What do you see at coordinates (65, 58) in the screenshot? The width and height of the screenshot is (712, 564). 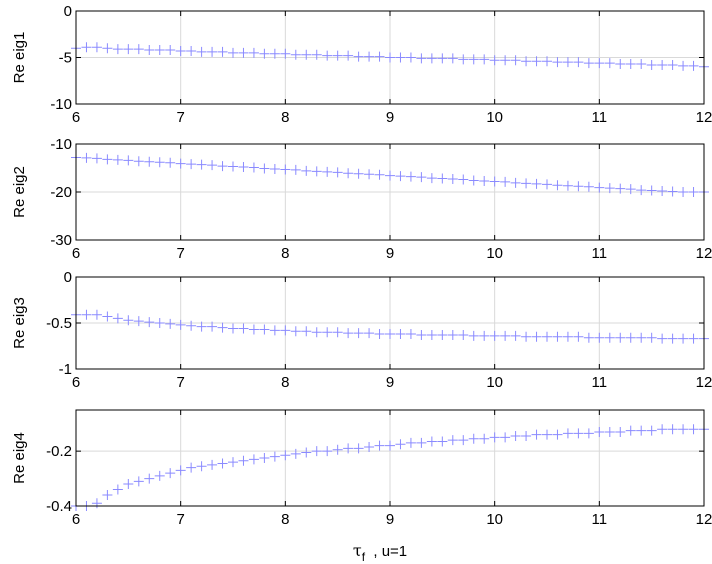 I see `y-tick-label: -5` at bounding box center [65, 58].